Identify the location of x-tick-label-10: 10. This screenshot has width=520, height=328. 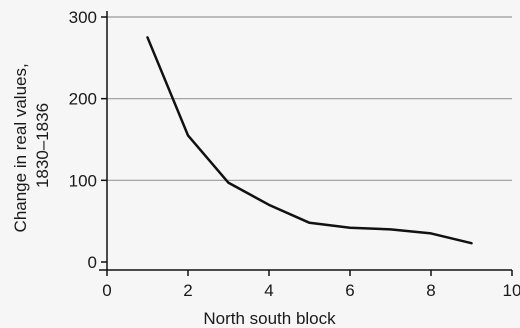
(511, 290).